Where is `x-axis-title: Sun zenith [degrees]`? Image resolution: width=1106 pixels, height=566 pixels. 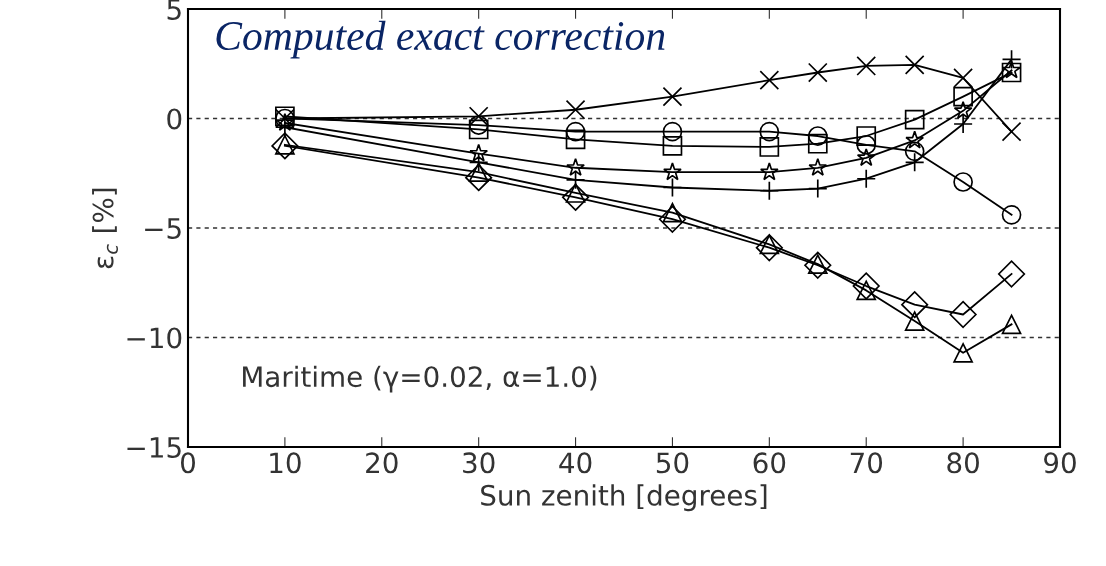
x-axis-title: Sun zenith [degrees] is located at coordinates (624, 498).